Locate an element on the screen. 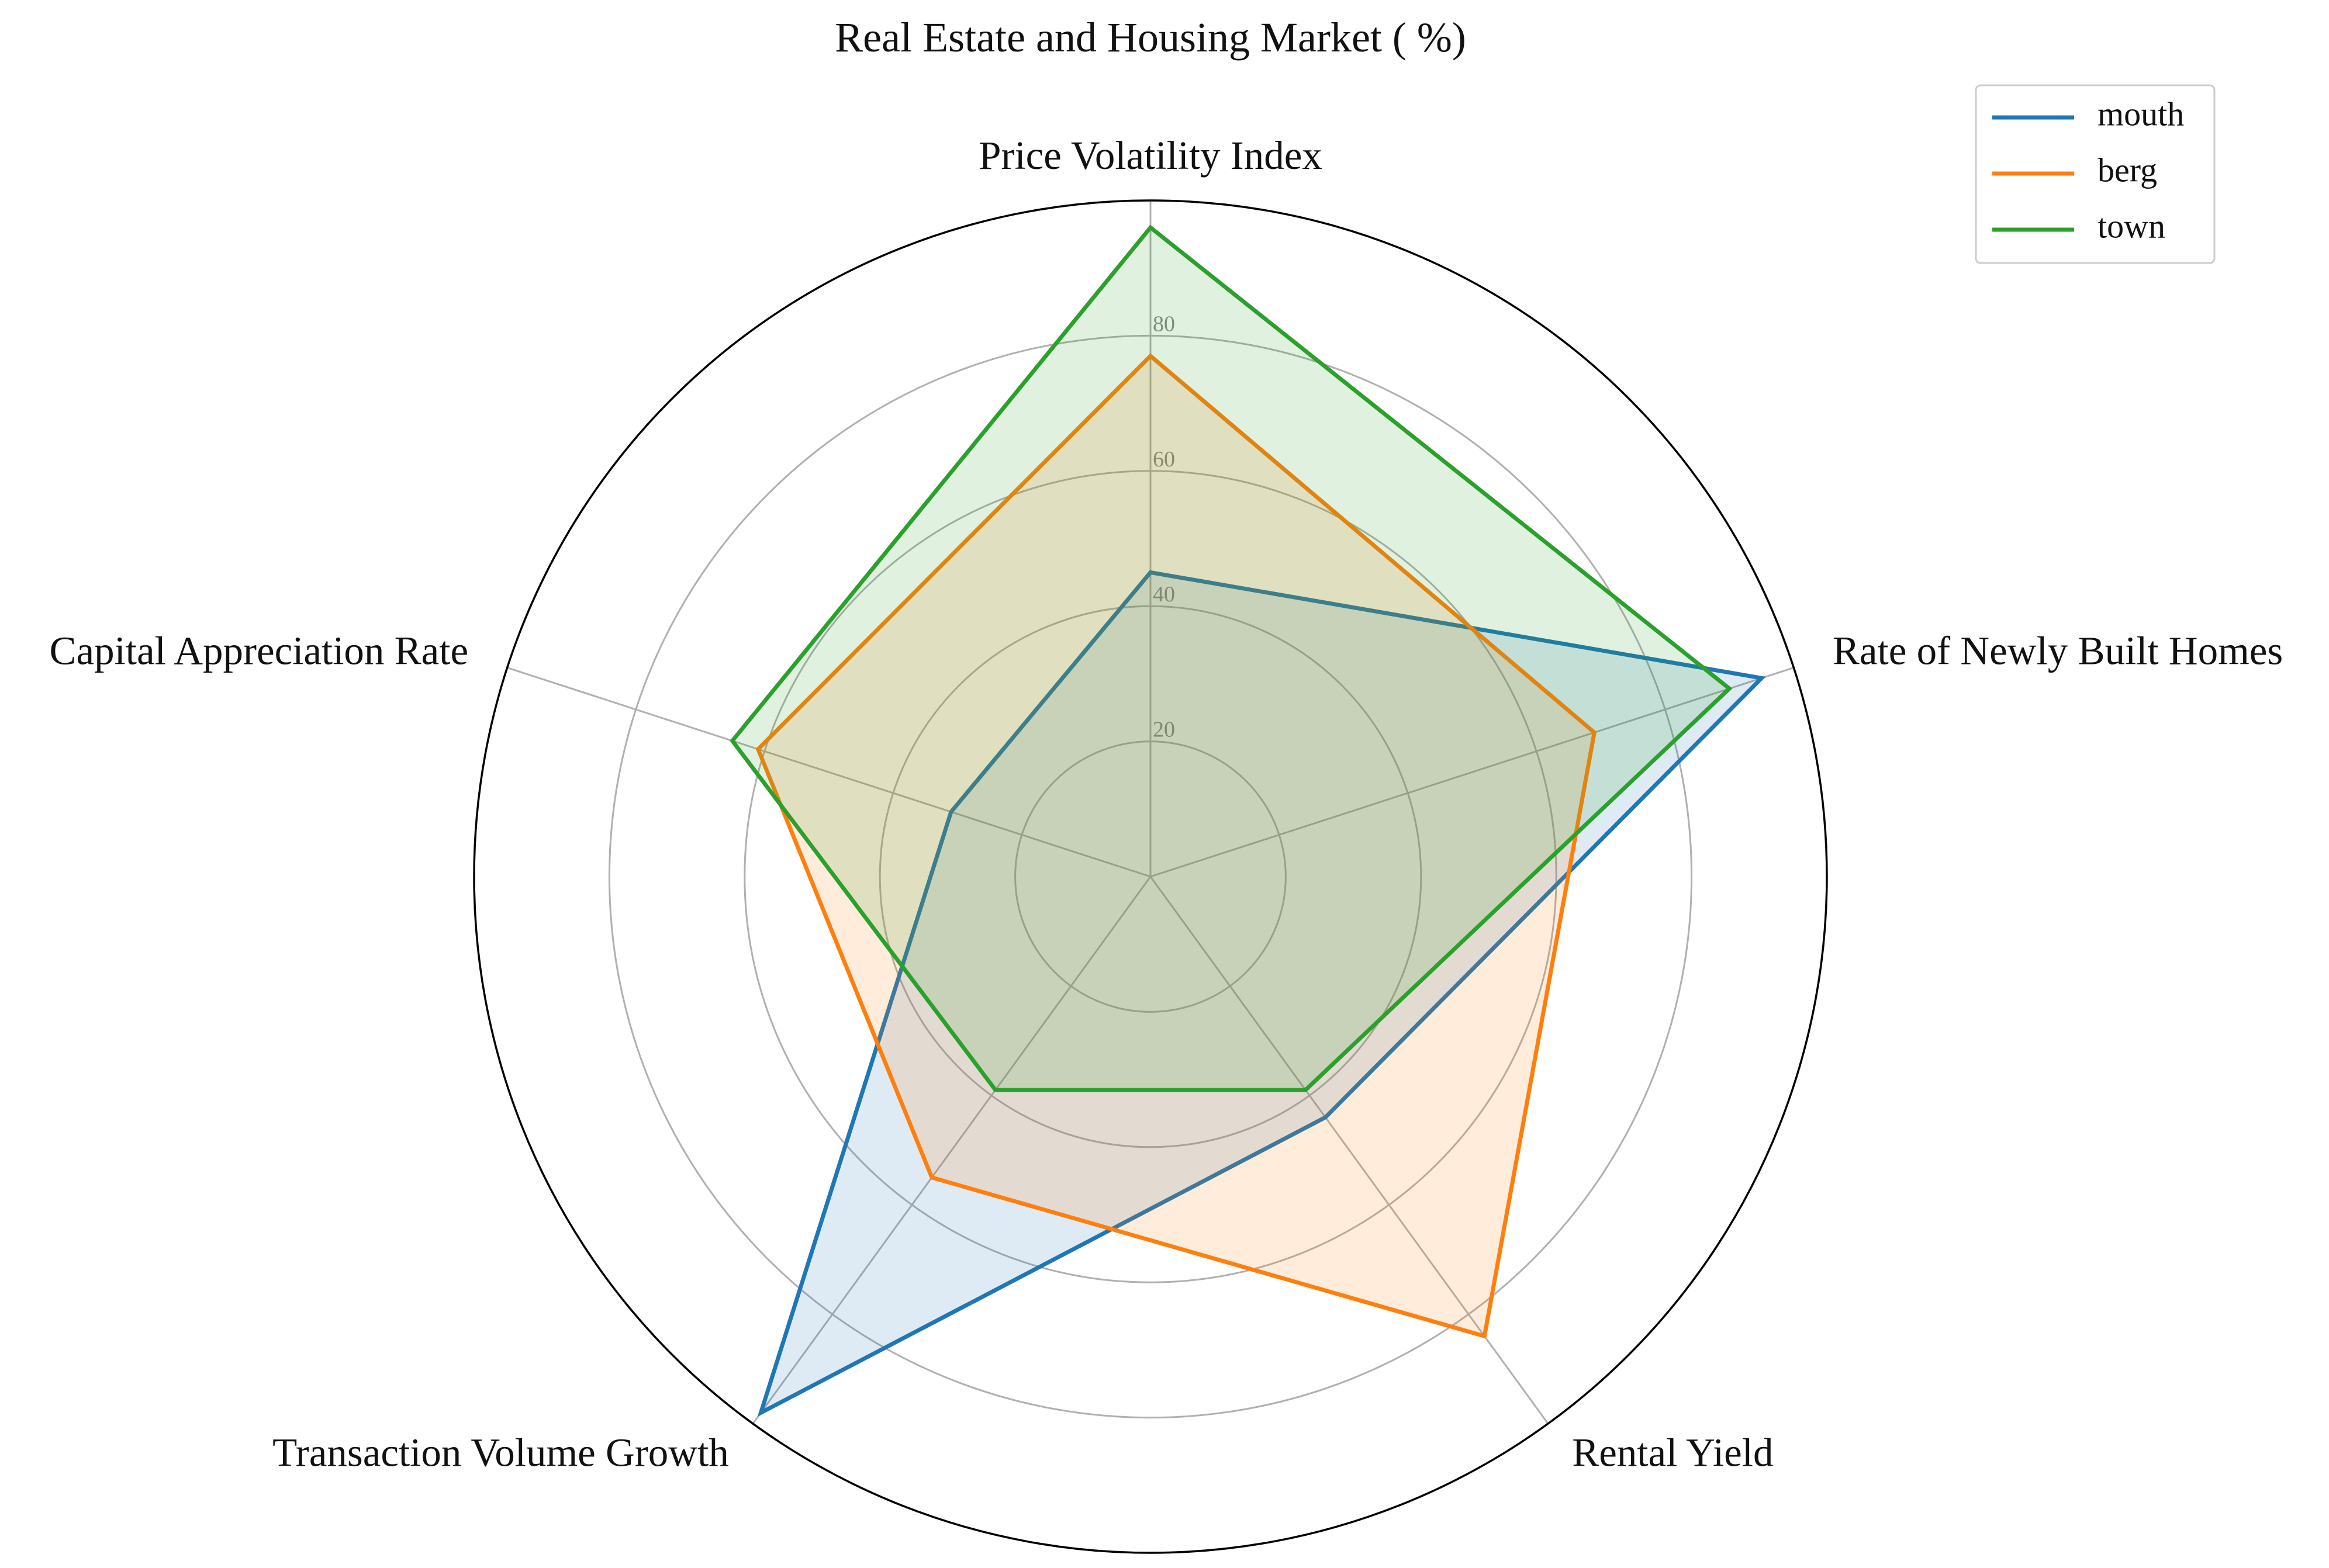 The width and height of the screenshot is (2329, 1568). r-tick-label: 60 is located at coordinates (1164, 459).